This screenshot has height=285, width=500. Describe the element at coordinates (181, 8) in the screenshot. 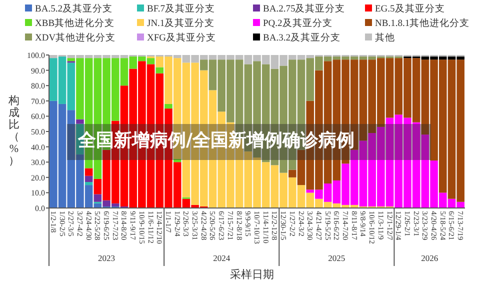

I see `legend-label: BF.7及其亚分支` at that location.